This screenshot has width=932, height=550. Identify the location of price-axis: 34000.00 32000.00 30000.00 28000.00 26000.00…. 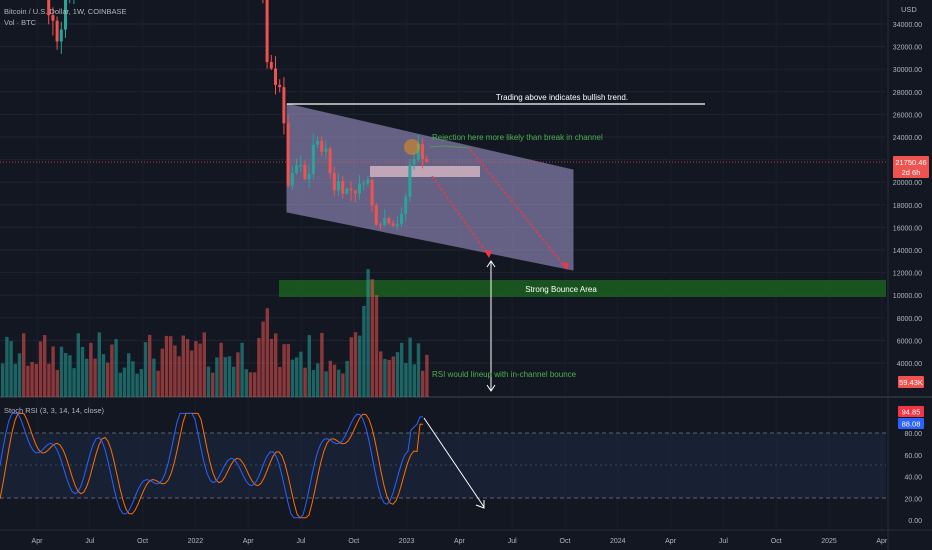
(907, 195).